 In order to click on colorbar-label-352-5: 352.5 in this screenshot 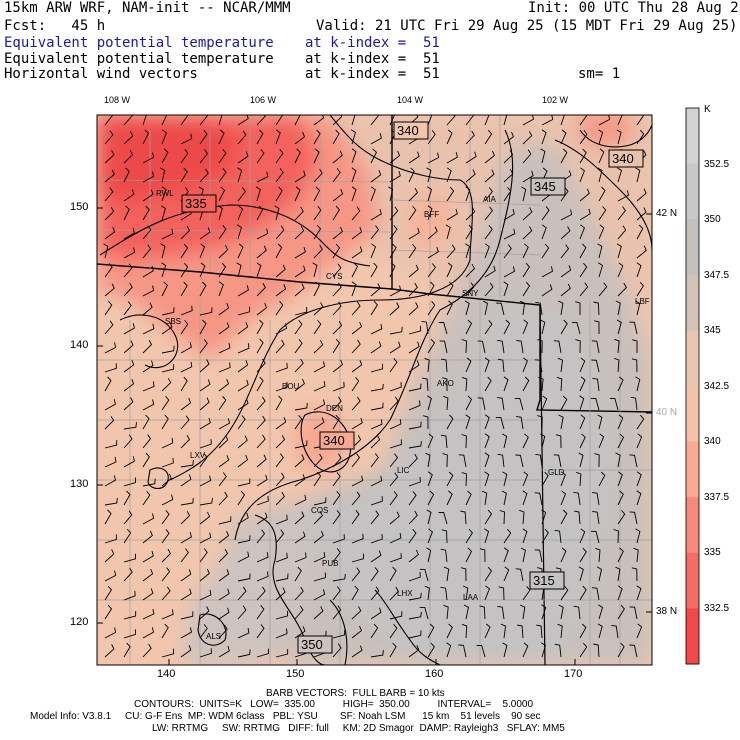, I will do `click(717, 164)`.